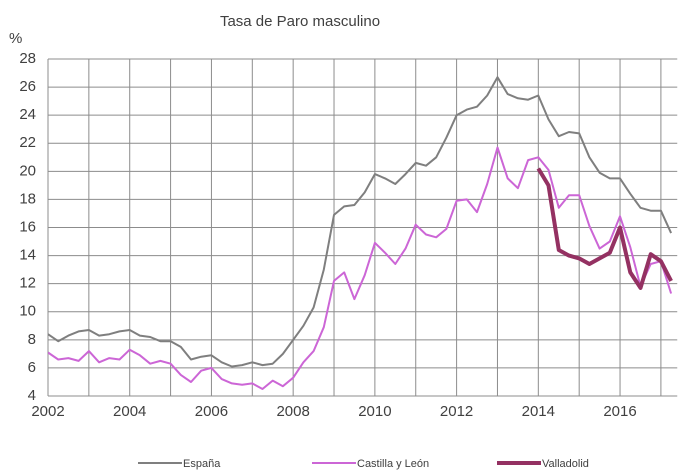 This screenshot has height=475, width=678. What do you see at coordinates (202, 464) in the screenshot?
I see `legend-label: España` at bounding box center [202, 464].